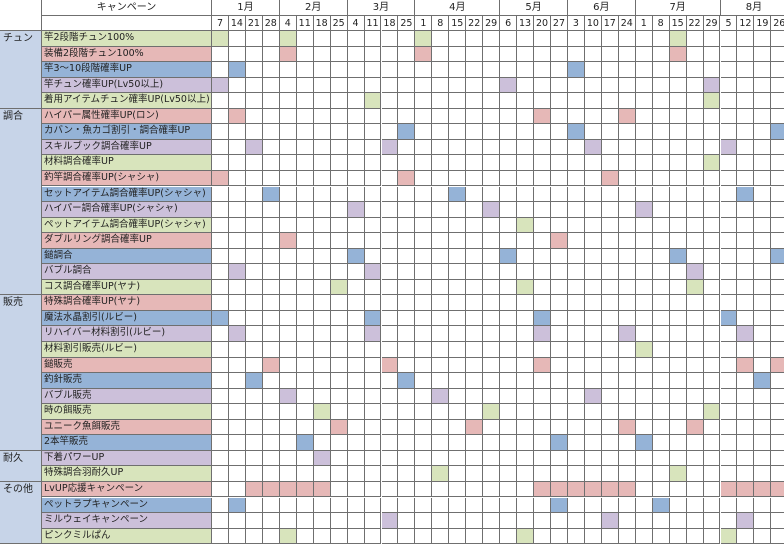  I want to click on campaign-name: スキルブック調合確率UP, so click(127, 148).